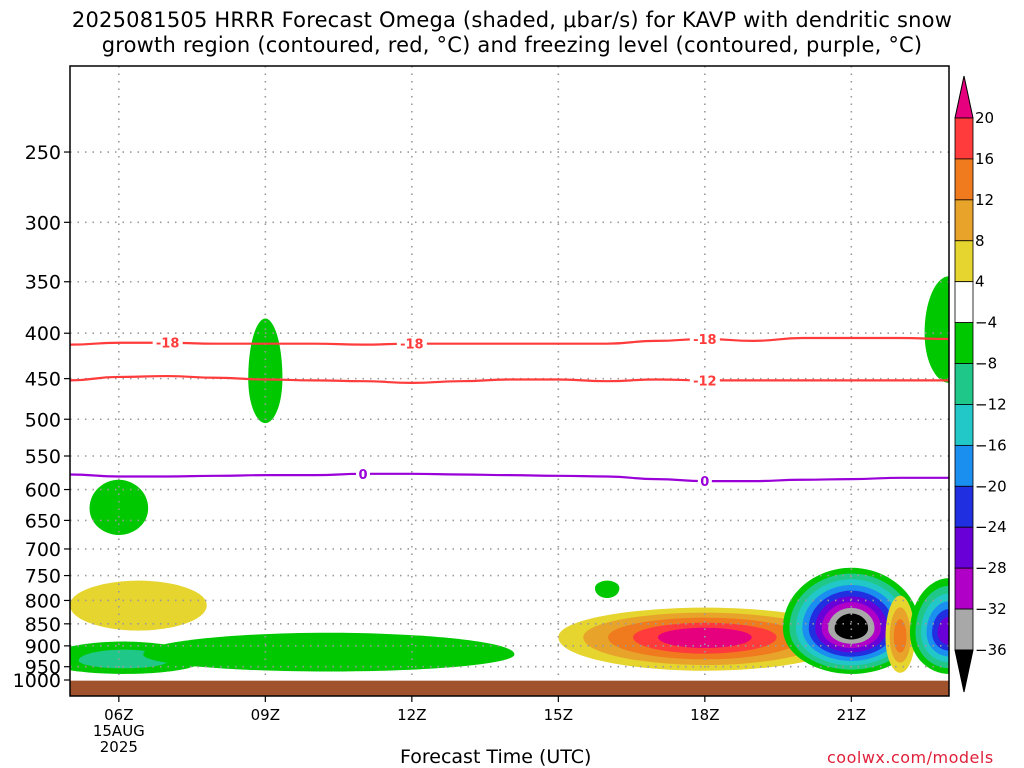 This screenshot has width=1024, height=768. Describe the element at coordinates (43, 334) in the screenshot. I see `y-tick-label: 400` at that location.